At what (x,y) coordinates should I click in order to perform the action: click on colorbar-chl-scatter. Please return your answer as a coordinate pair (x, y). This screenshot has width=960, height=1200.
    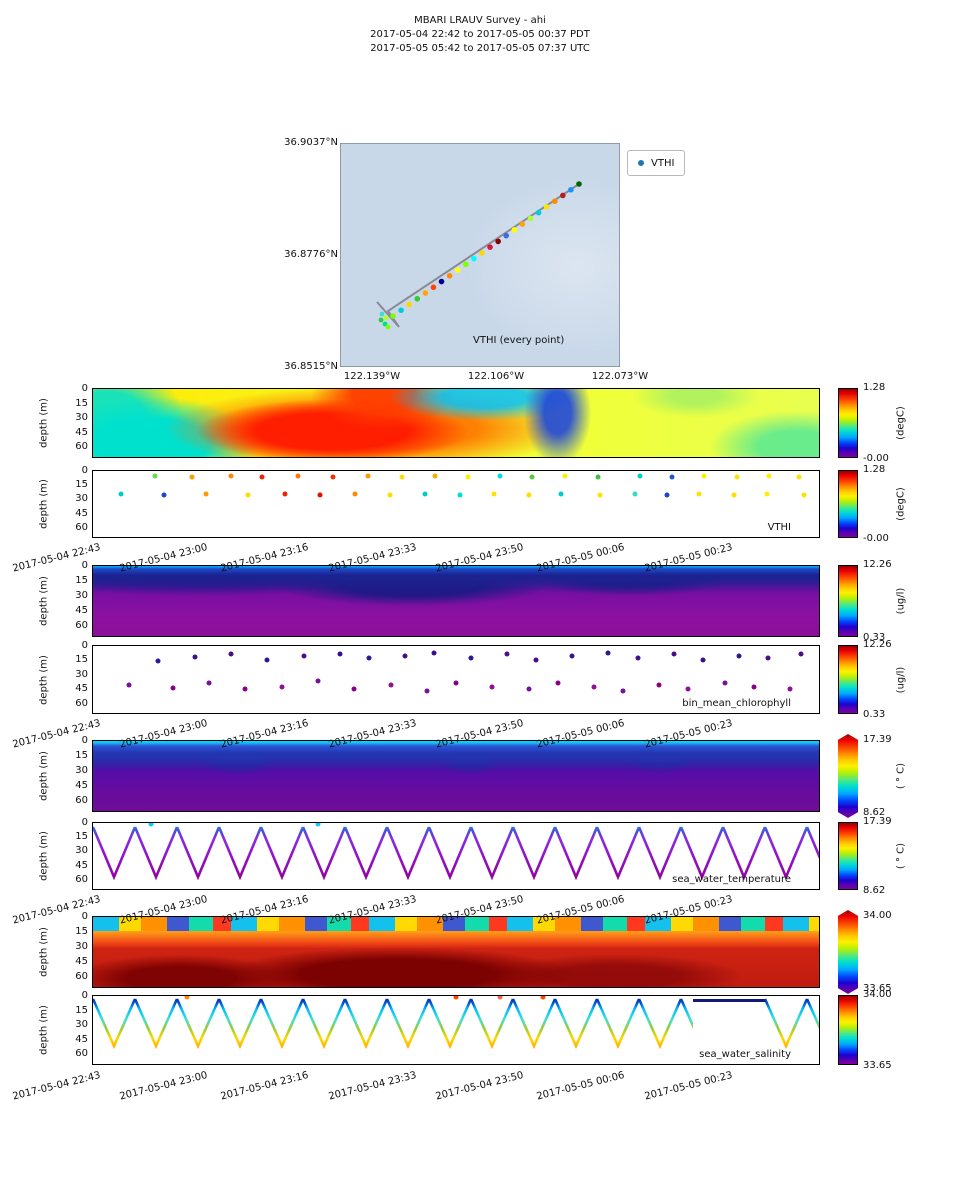
    Looking at the image, I should click on (848, 679).